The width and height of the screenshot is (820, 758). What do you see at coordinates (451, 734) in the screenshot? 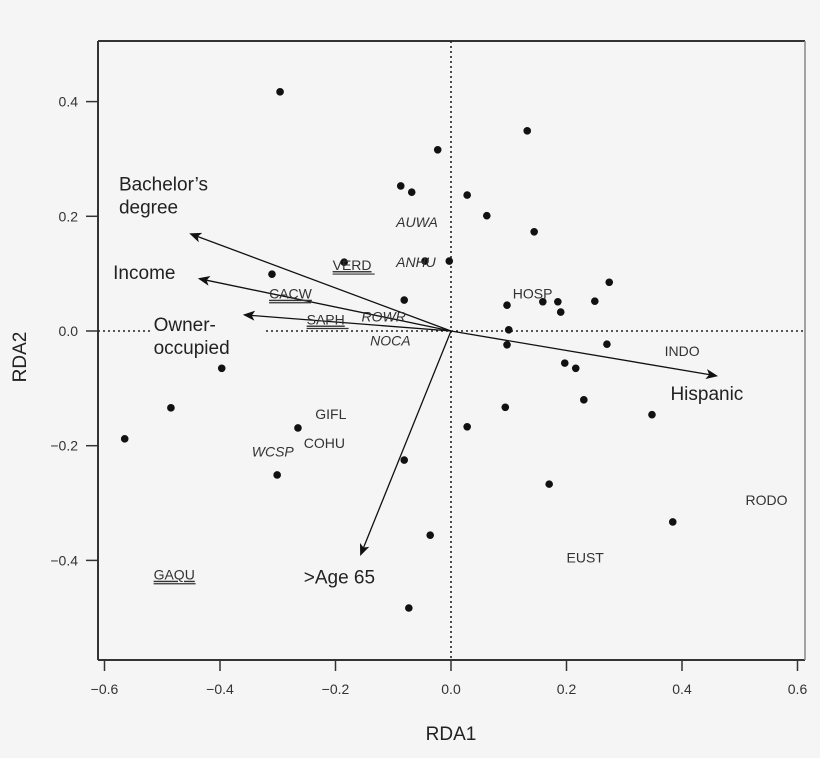
I see `x-axis-title: RDA1` at bounding box center [451, 734].